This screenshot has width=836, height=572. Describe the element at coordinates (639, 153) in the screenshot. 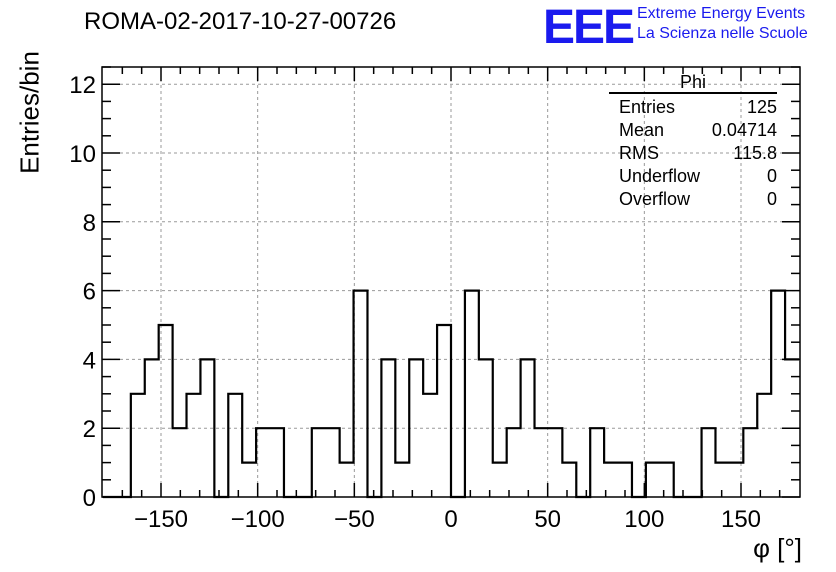

I see `stats-label: RMS` at that location.